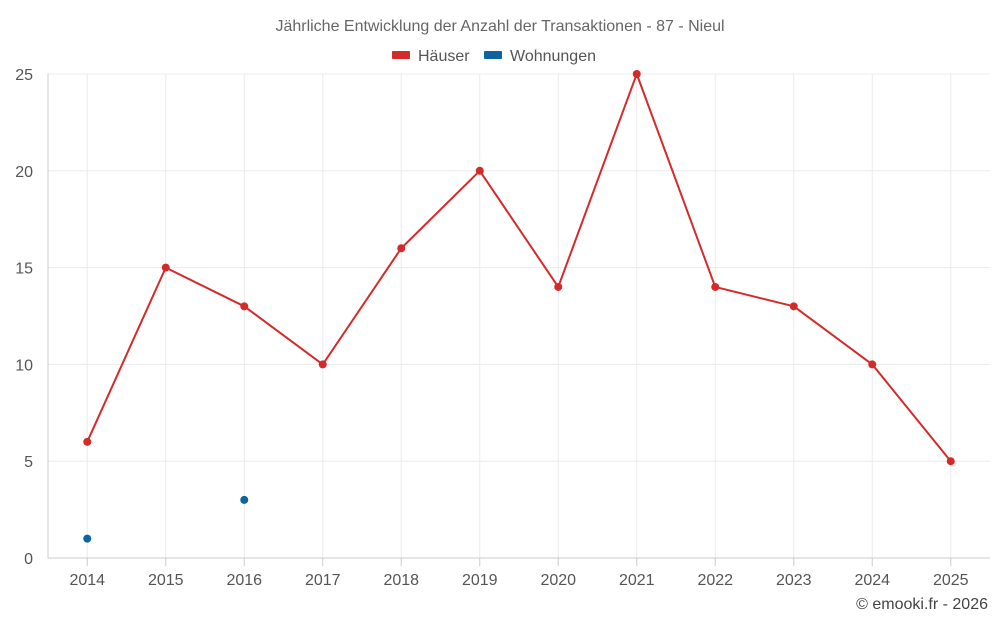 The width and height of the screenshot is (1000, 625). What do you see at coordinates (322, 364) in the screenshot?
I see `data-point-haeuser-2017` at bounding box center [322, 364].